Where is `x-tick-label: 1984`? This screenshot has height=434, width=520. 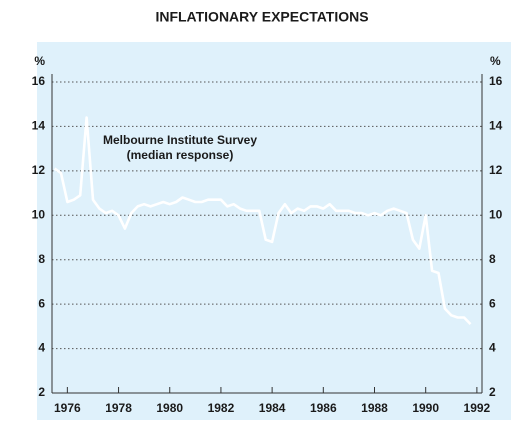
x-tick-label: 1984 is located at coordinates (272, 408).